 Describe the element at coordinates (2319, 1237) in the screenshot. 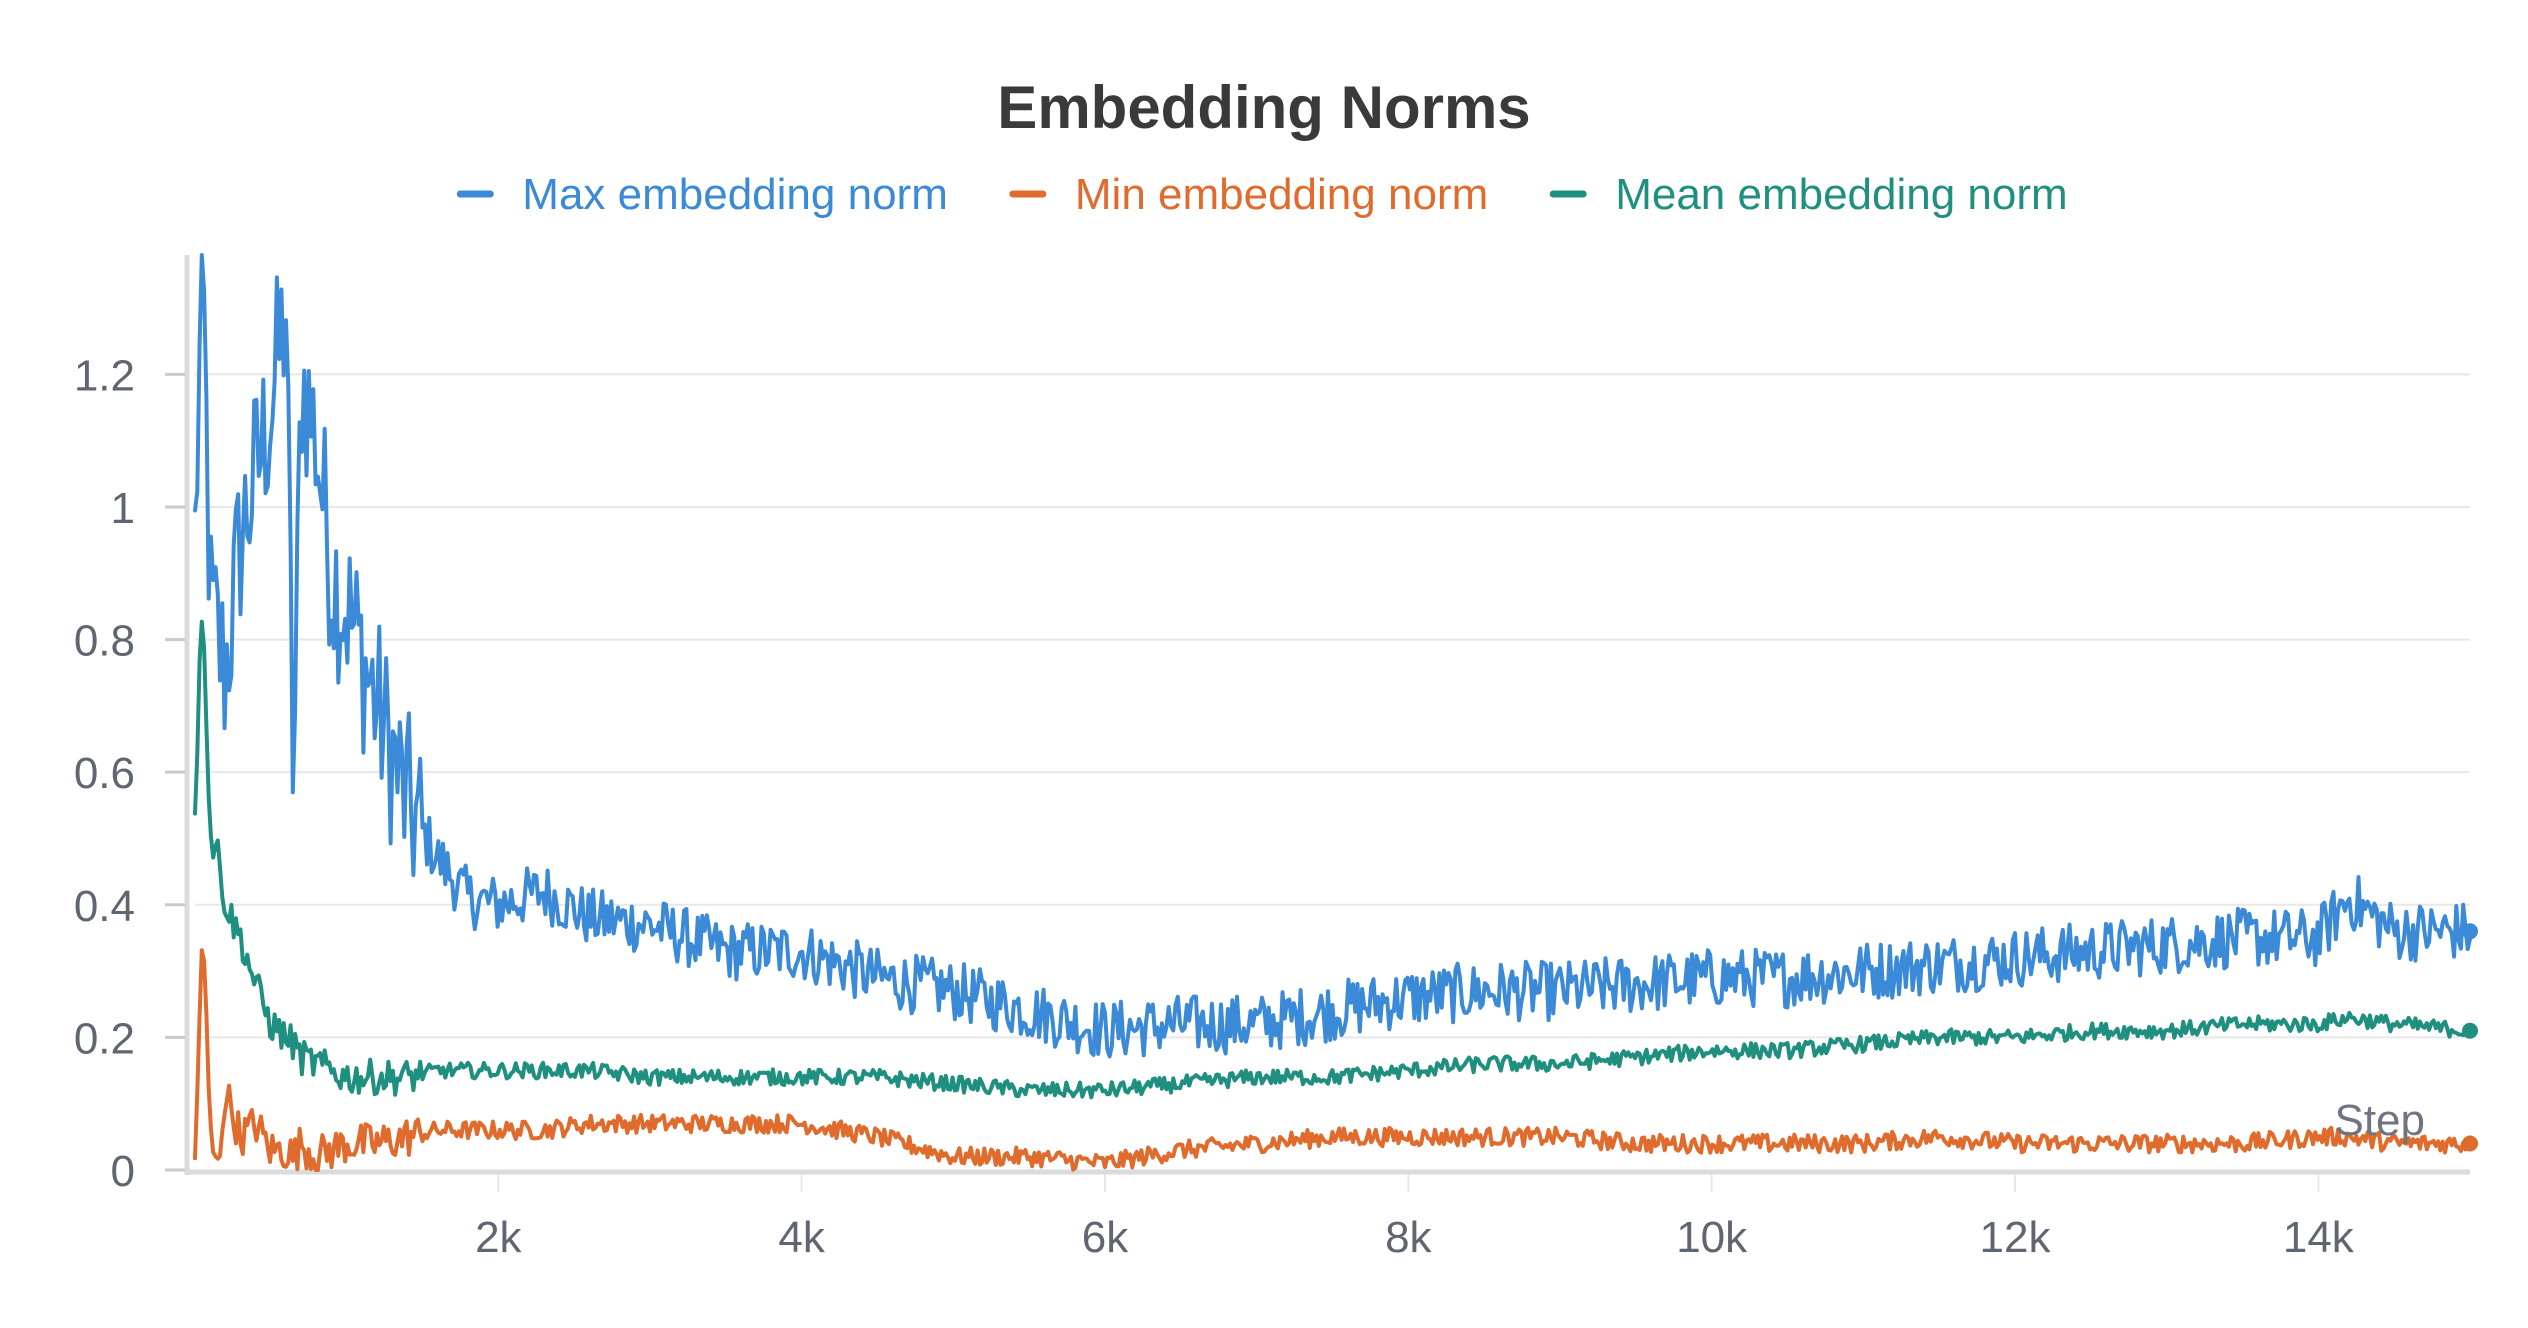

I see `x-tick-label: 14k` at that location.